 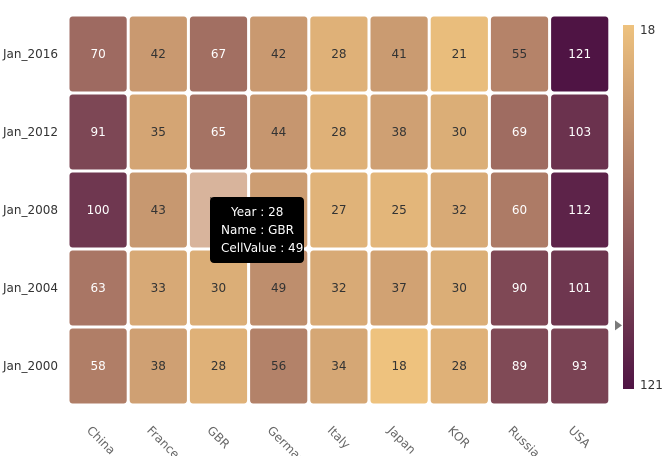 I want to click on cell-tooltip: Year : 28 Name : GBR CellValue : 49, so click(x=257, y=230).